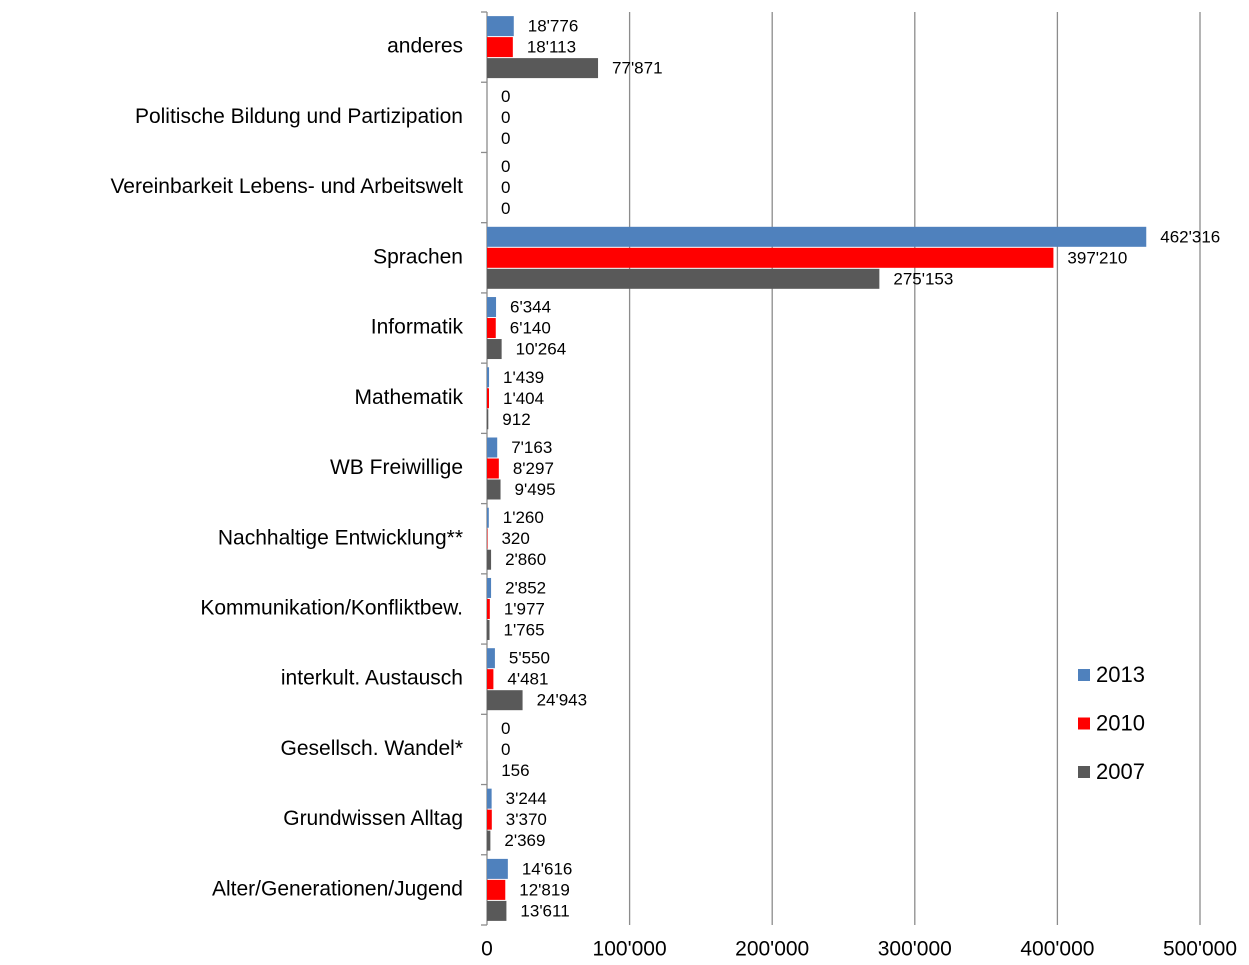 The image size is (1249, 965). What do you see at coordinates (340, 537) in the screenshot?
I see `category-label: Nachhaltige Entwicklung**` at bounding box center [340, 537].